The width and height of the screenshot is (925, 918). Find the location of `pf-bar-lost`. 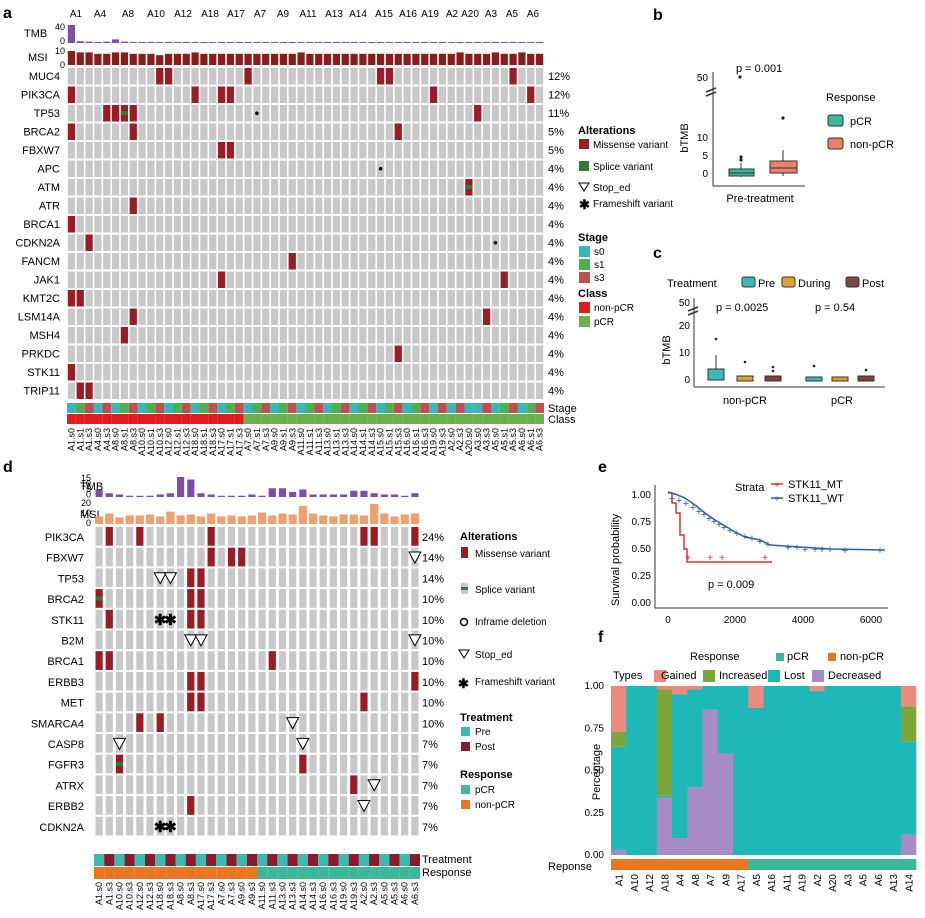

pf-bar-lost is located at coordinates (649, 770).